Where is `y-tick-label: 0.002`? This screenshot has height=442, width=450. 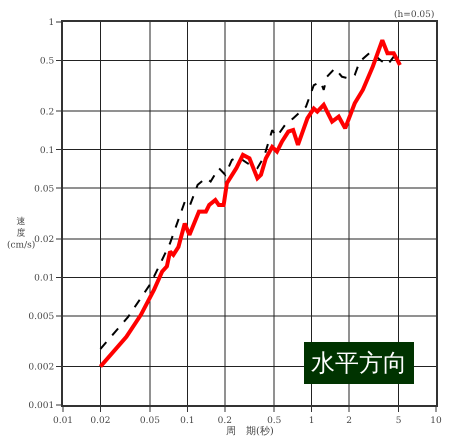 y-tick-label: 0.002 is located at coordinates (41, 367).